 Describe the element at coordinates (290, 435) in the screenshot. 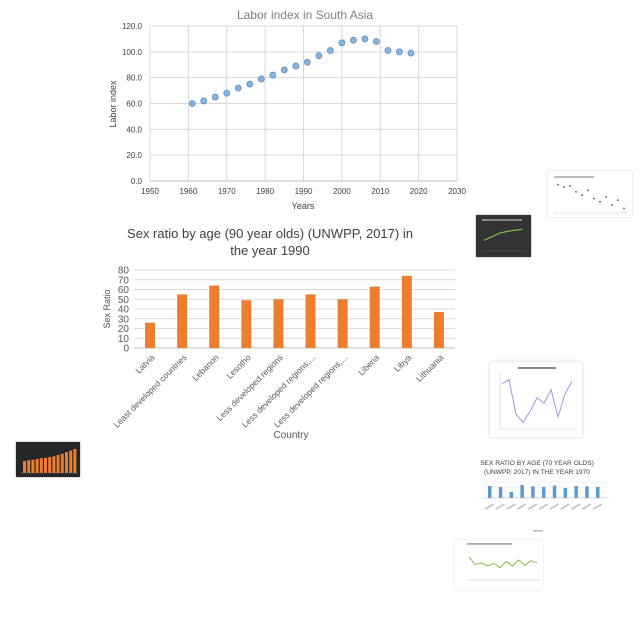

I see `x-axis-label: Country` at that location.